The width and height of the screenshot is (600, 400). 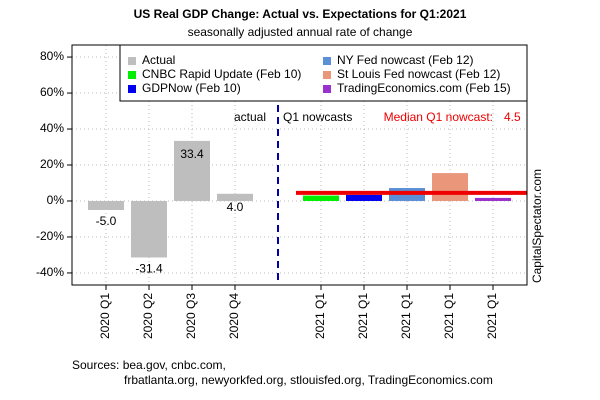 I want to click on y-tick-label: -20%, so click(x=50, y=236).